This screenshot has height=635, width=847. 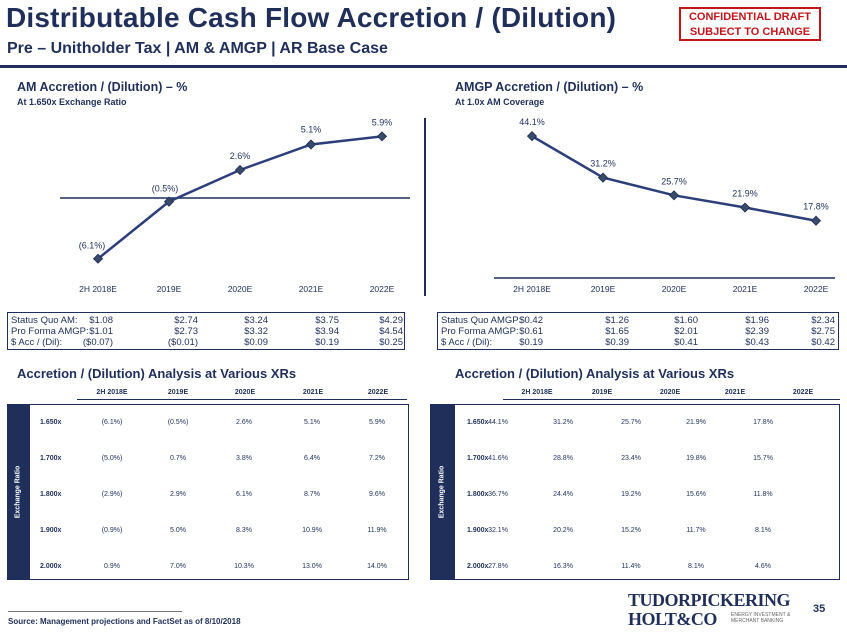 I want to click on am-metric-value: $4.29, so click(x=391, y=320).